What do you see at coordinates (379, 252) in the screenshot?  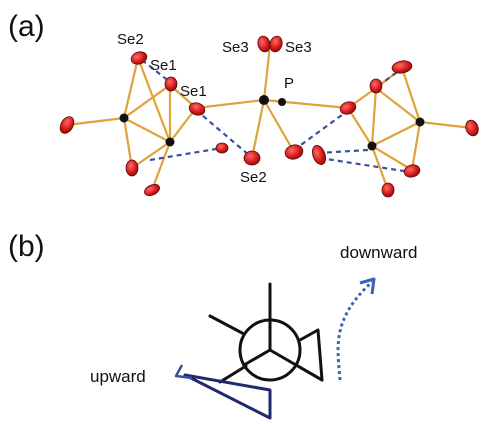 I see `downward-label: downward` at bounding box center [379, 252].